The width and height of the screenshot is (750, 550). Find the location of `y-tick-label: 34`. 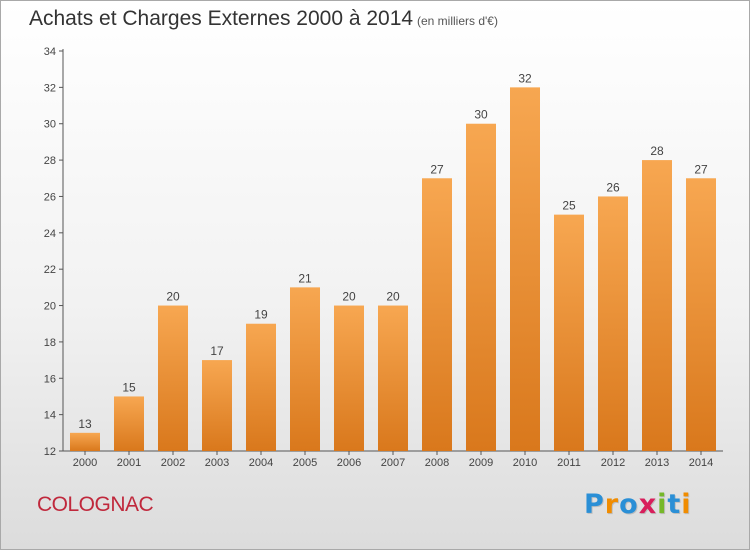

y-tick-label: 34 is located at coordinates (50, 52).